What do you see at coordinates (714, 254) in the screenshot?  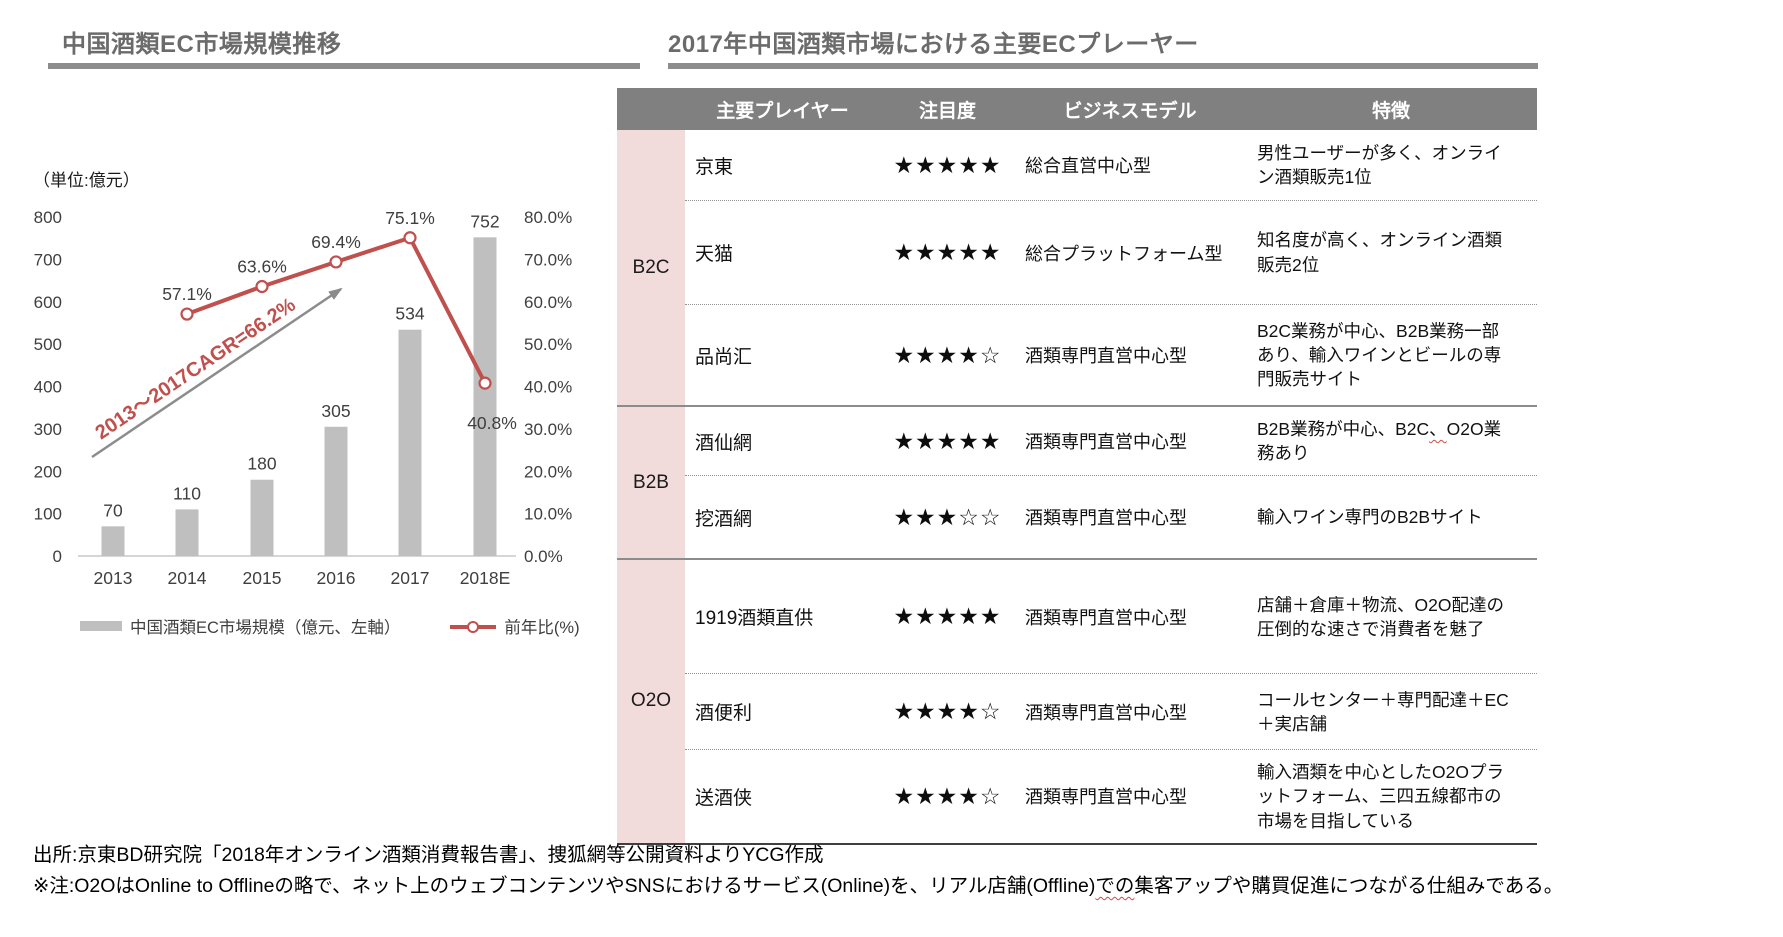 I see `player-name-cell: 天猫` at bounding box center [714, 254].